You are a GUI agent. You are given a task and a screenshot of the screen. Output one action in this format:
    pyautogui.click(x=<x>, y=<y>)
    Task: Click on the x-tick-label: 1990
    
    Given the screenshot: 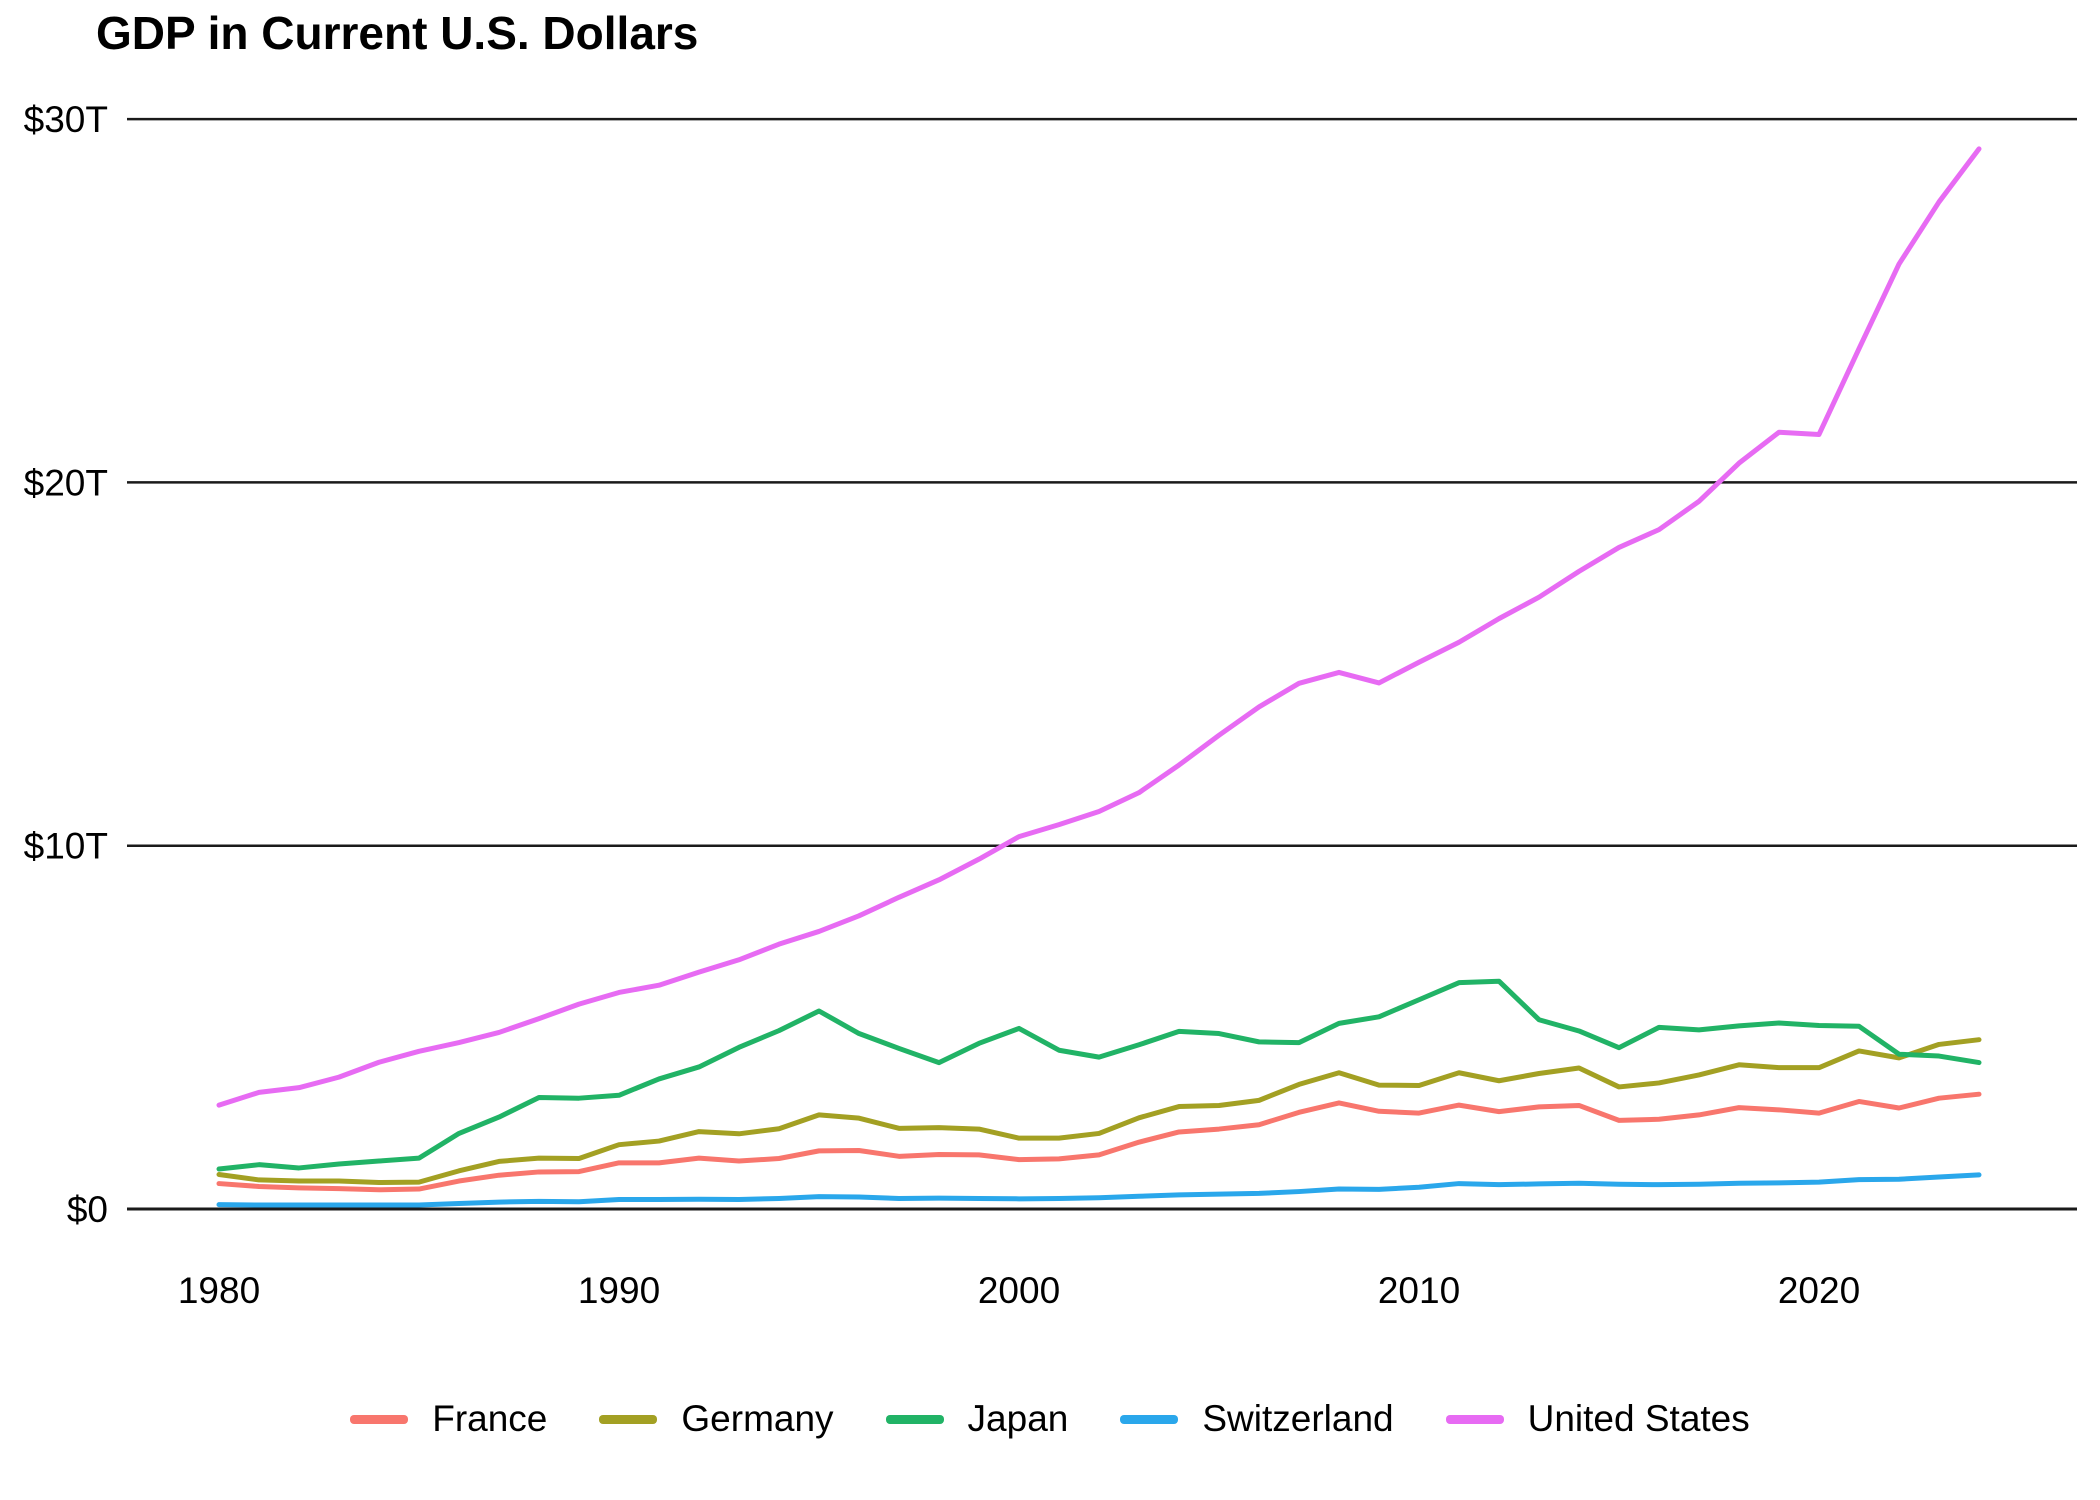 What is the action you would take?
    pyautogui.click(x=619, y=1290)
    